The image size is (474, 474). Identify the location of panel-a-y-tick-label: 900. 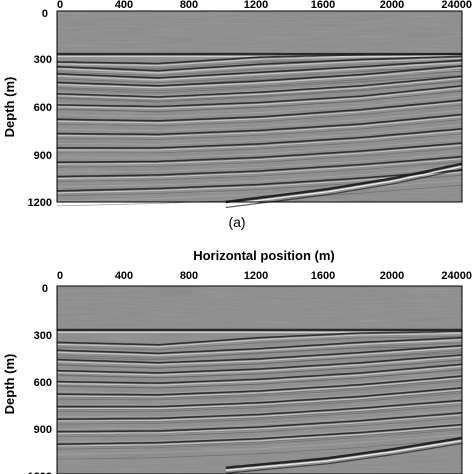
(43, 156).